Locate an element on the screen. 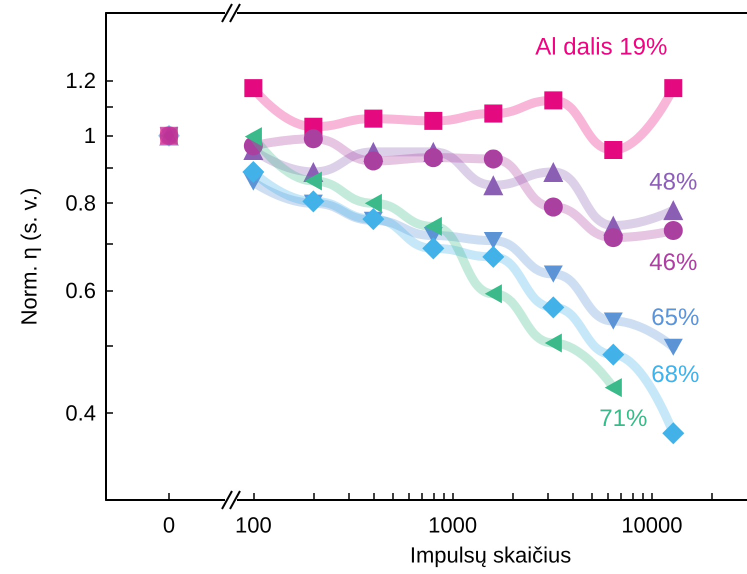 The width and height of the screenshot is (747, 574). x-tick-label: 1000 is located at coordinates (453, 525).